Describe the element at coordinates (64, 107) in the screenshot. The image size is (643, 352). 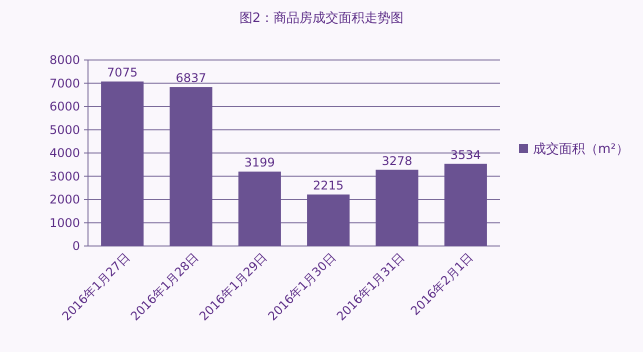
I see `y-tick-label: 6000` at that location.